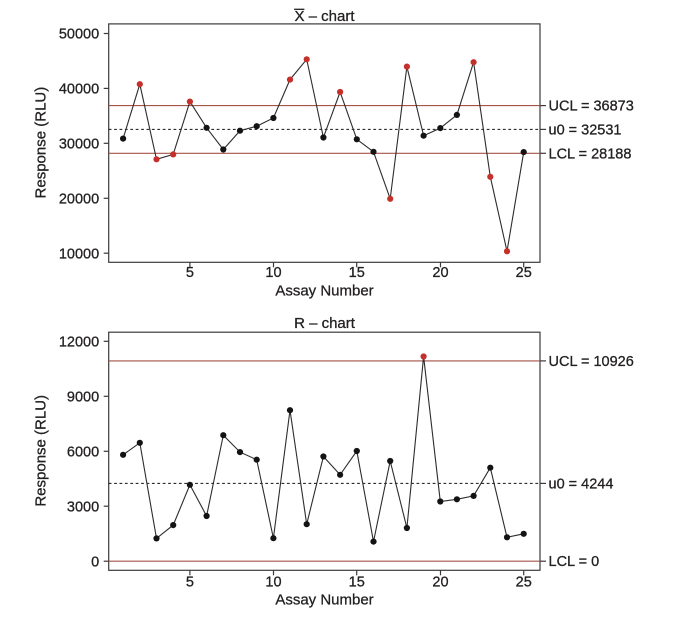 The height and width of the screenshot is (619, 680). Describe the element at coordinates (83, 398) in the screenshot. I see `svg-text: 9000` at that location.